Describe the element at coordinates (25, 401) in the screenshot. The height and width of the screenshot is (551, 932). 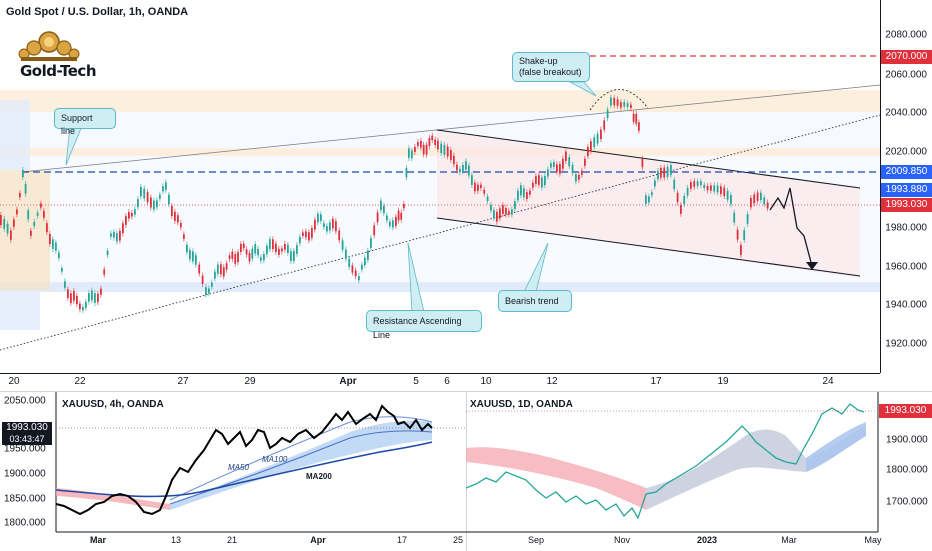
I see `sub-4h-tick: 2050.000` at that location.